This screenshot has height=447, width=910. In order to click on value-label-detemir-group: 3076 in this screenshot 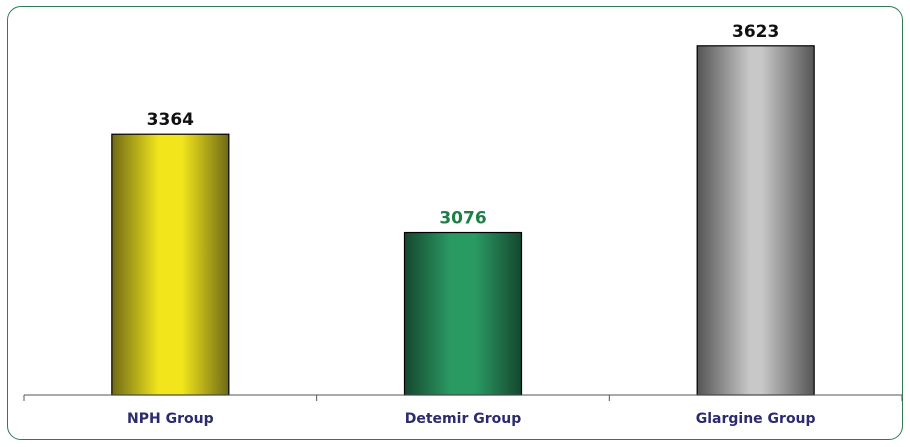, I will do `click(462, 219)`.